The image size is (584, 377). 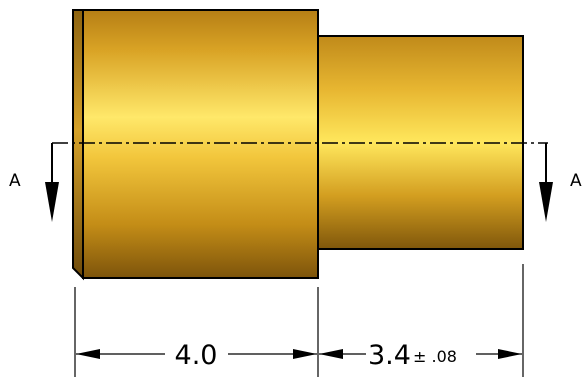 I want to click on section-label-left: A, so click(x=15, y=181).